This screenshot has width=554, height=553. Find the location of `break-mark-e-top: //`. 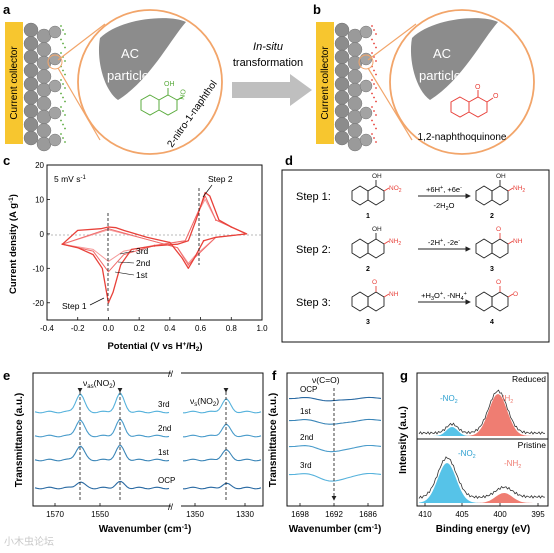

break-mark-e-top: // is located at coordinates (171, 374).